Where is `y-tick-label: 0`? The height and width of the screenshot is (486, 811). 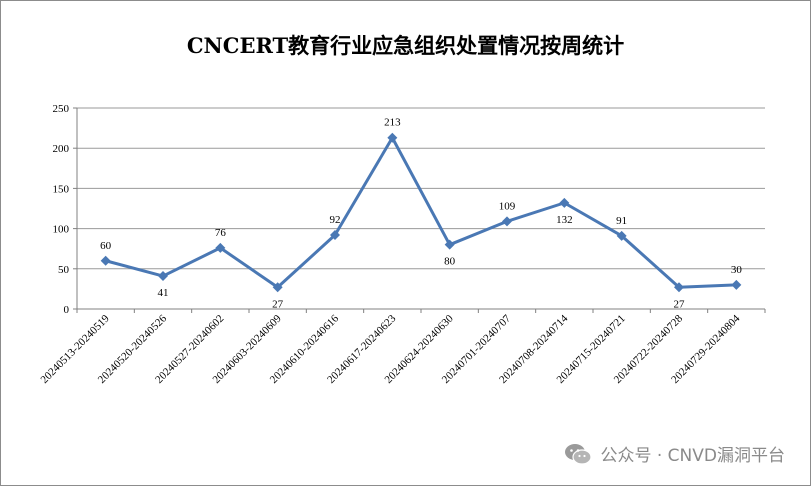 y-tick-label: 0 is located at coordinates (67, 310).